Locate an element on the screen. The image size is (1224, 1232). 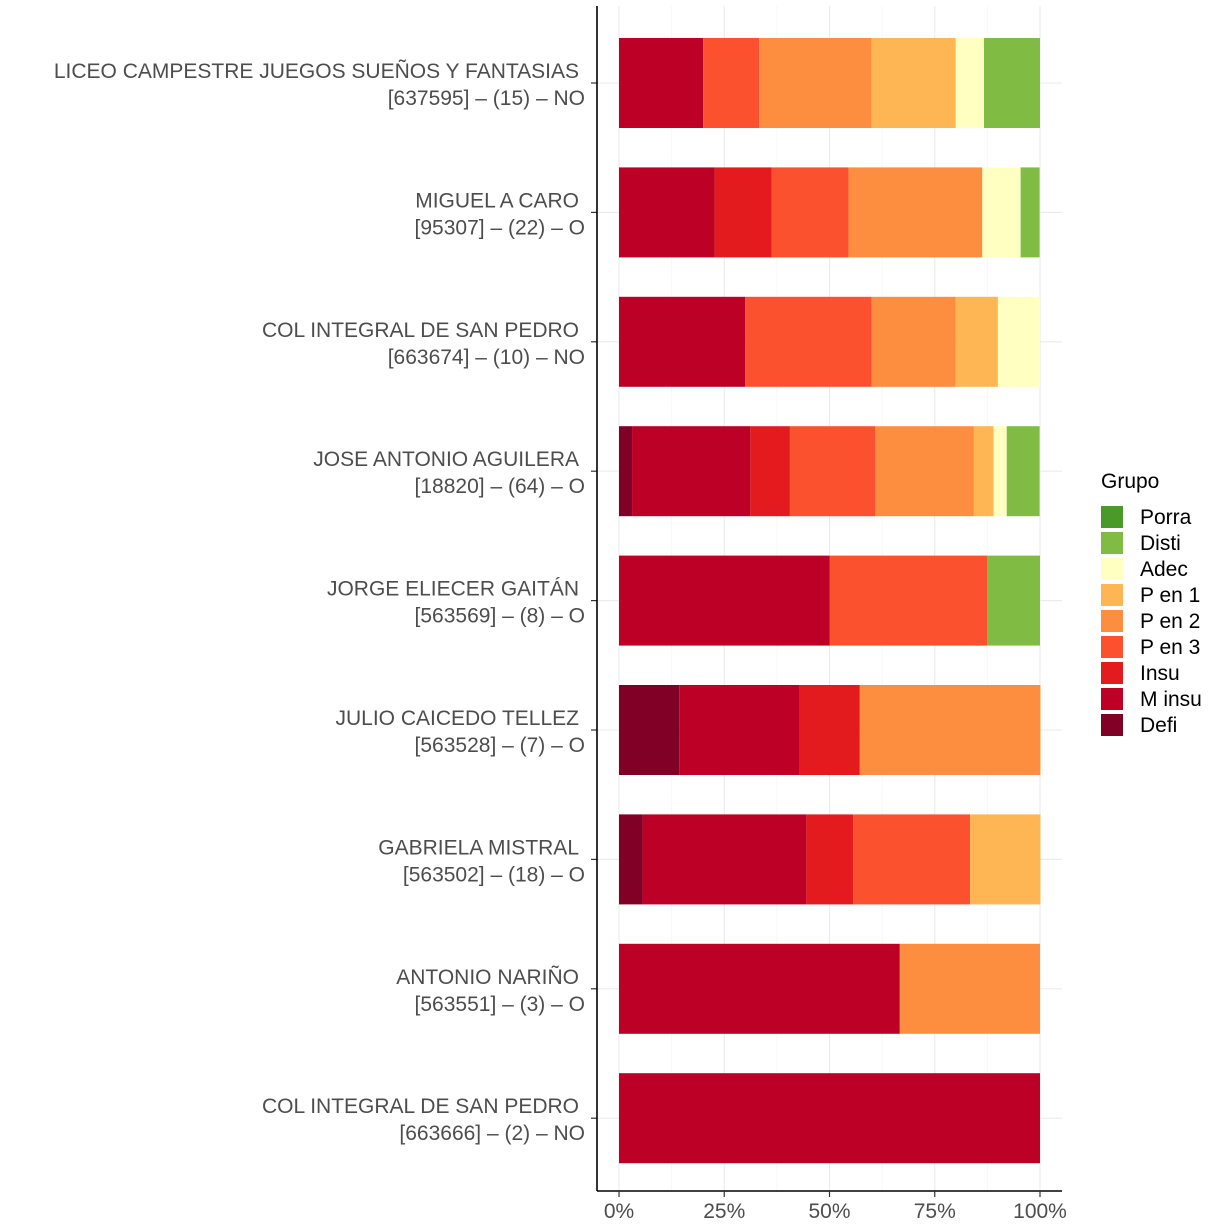
category-label-line1: JOSE ANTONIO AGUILERA is located at coordinates (446, 459).